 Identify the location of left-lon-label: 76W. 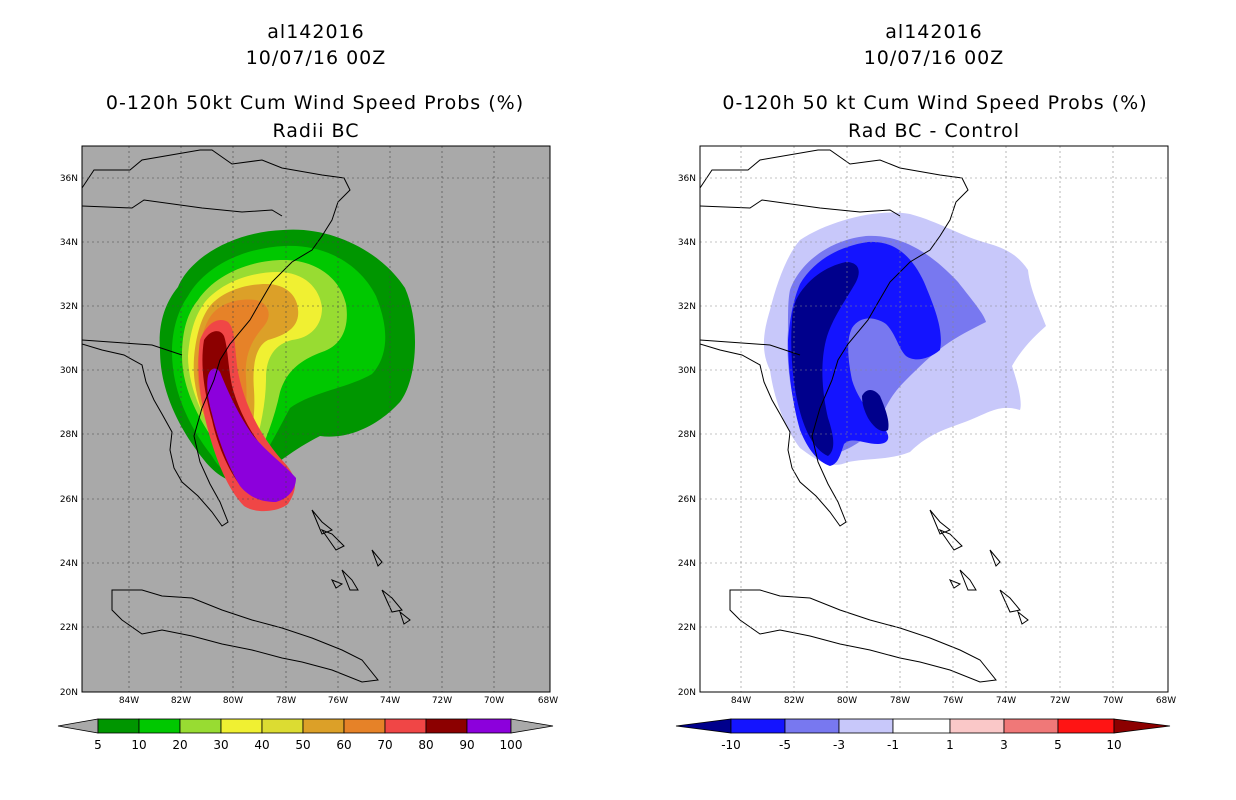
(338, 701).